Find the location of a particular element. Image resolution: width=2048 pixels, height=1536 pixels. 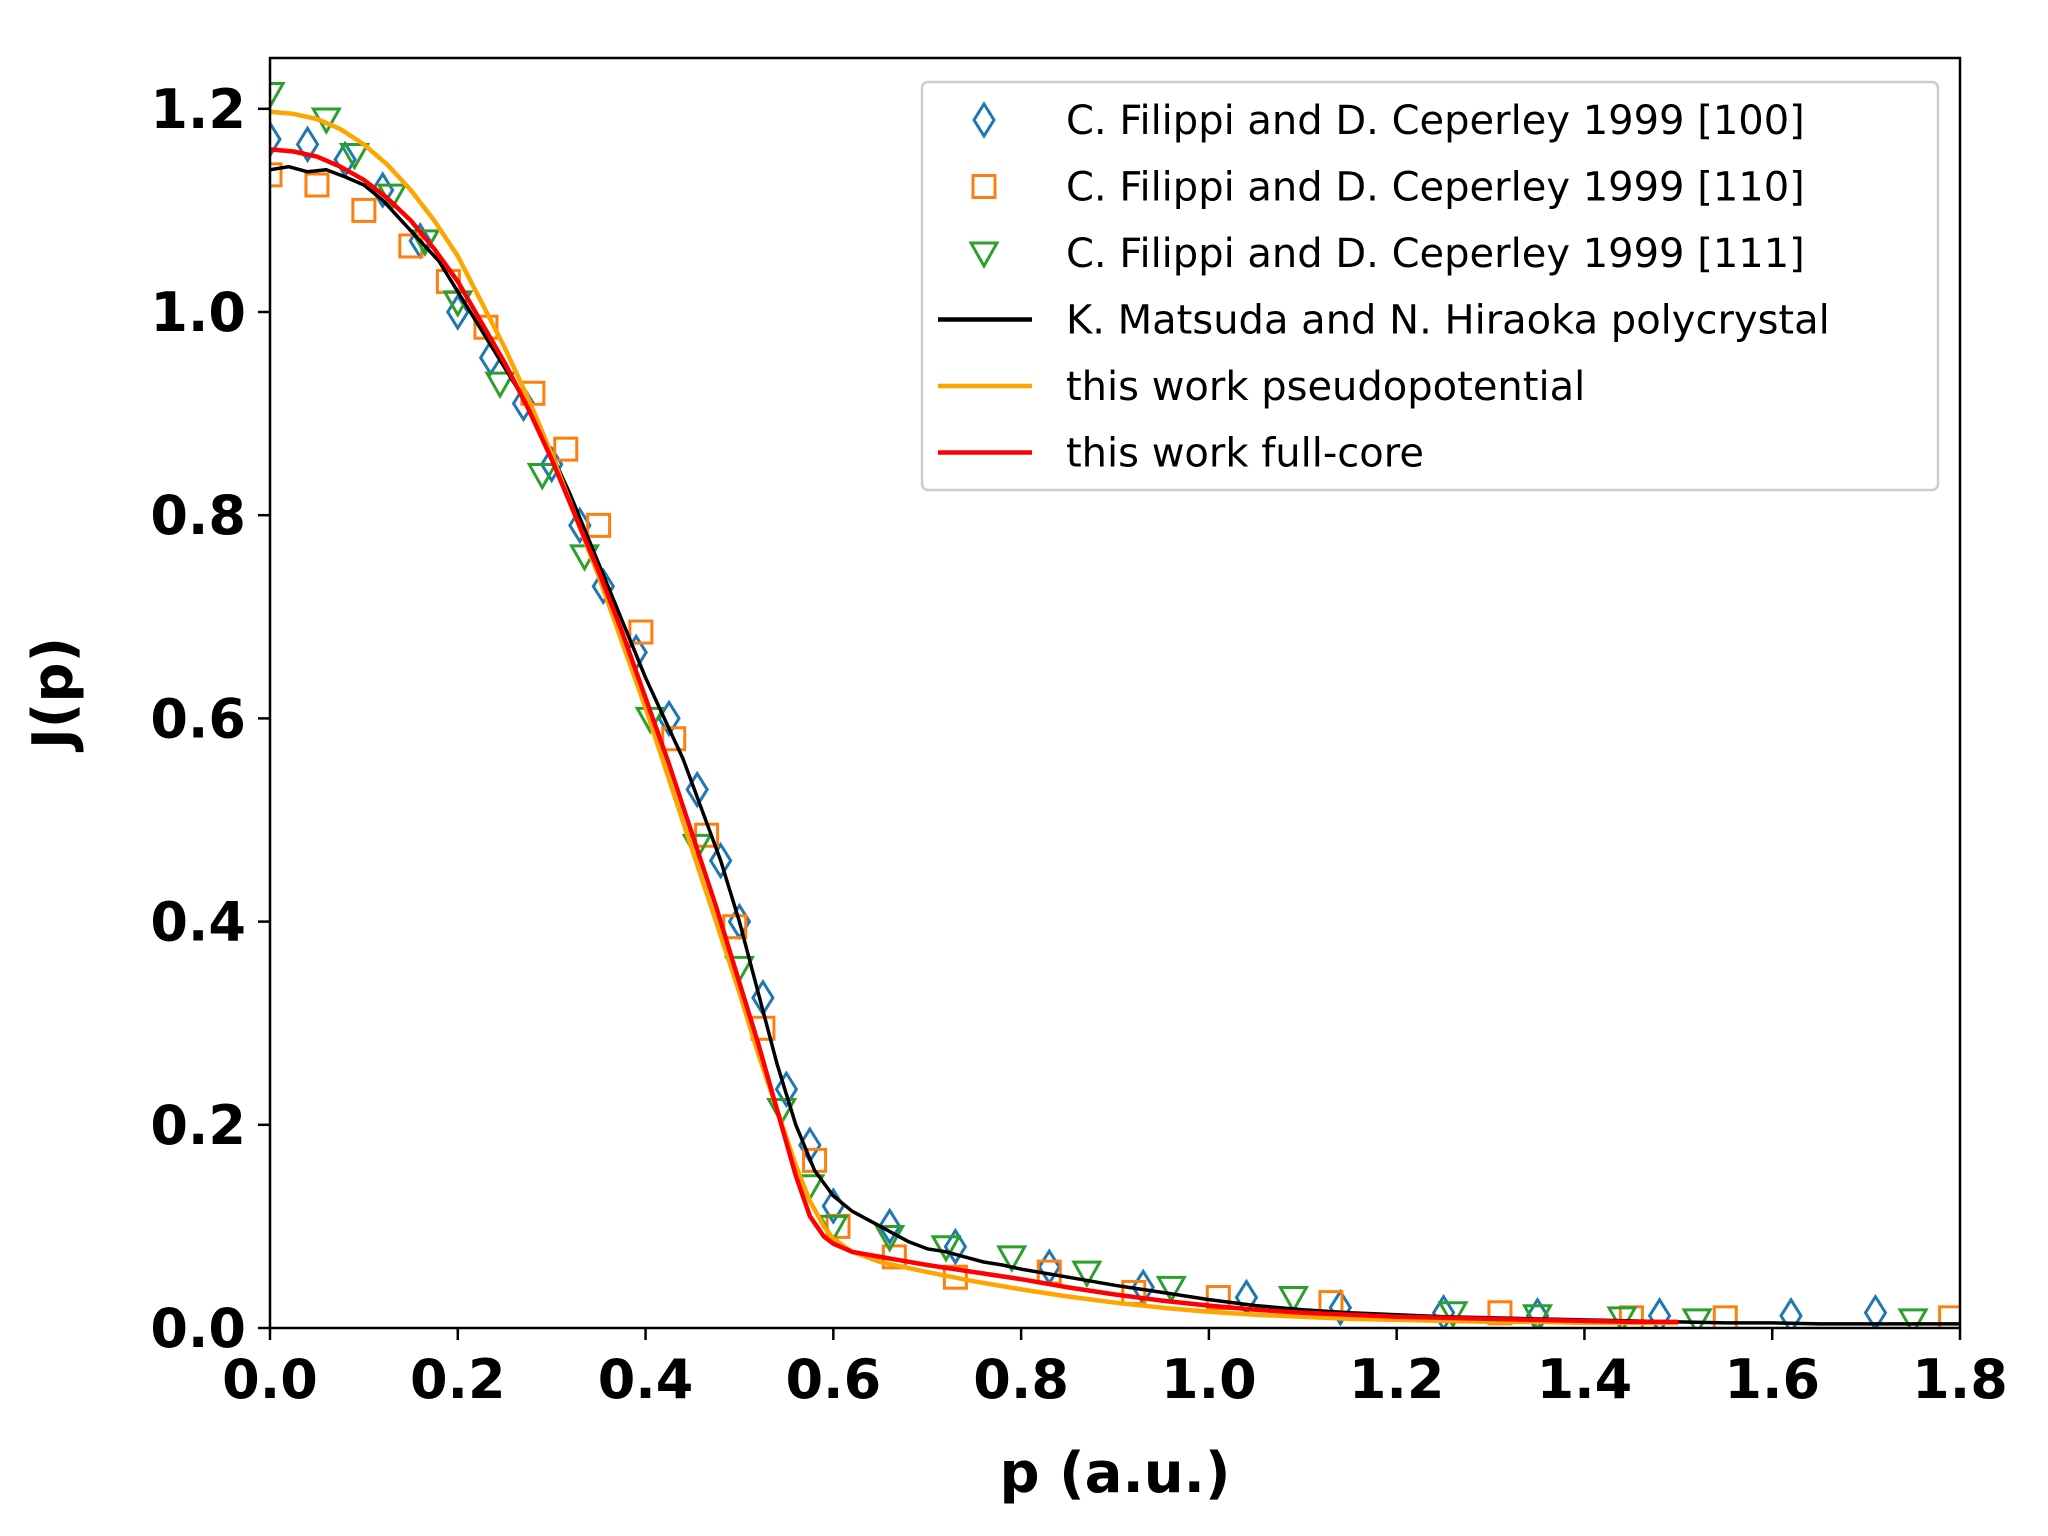

legend-label: C. Filippi and D. Ceperley 1999 [111] is located at coordinates (1435, 254).